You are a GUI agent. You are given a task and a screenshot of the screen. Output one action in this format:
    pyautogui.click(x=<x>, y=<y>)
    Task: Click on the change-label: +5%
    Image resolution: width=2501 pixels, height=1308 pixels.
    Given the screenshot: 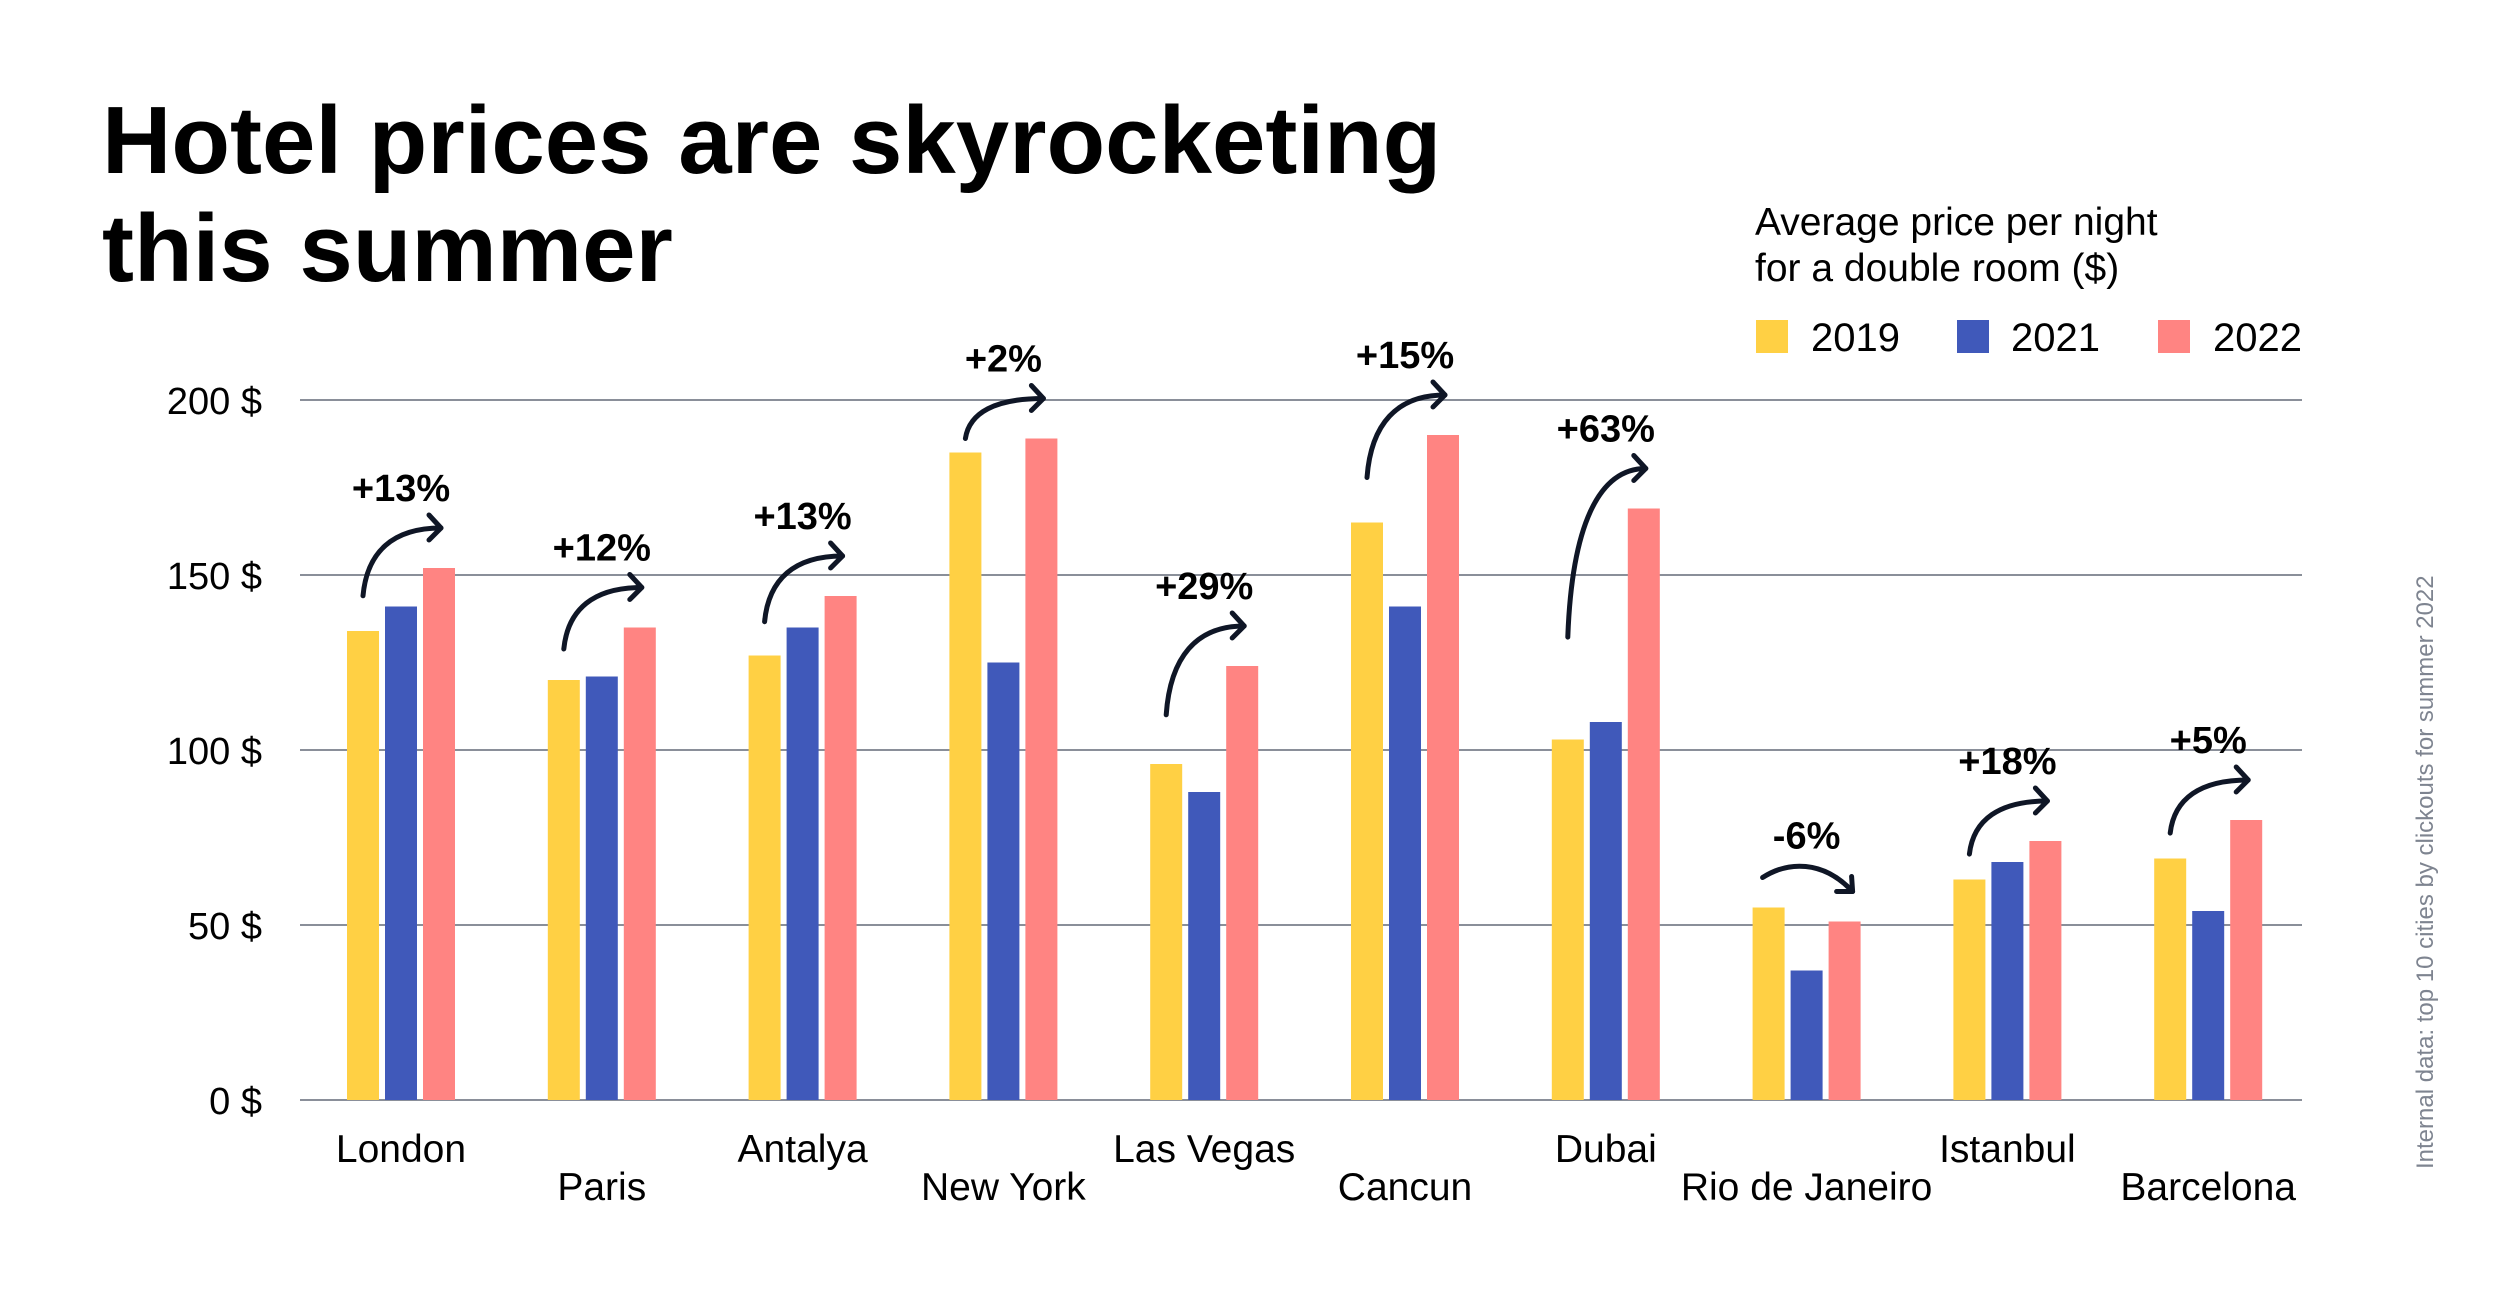 What is the action you would take?
    pyautogui.click(x=2208, y=741)
    